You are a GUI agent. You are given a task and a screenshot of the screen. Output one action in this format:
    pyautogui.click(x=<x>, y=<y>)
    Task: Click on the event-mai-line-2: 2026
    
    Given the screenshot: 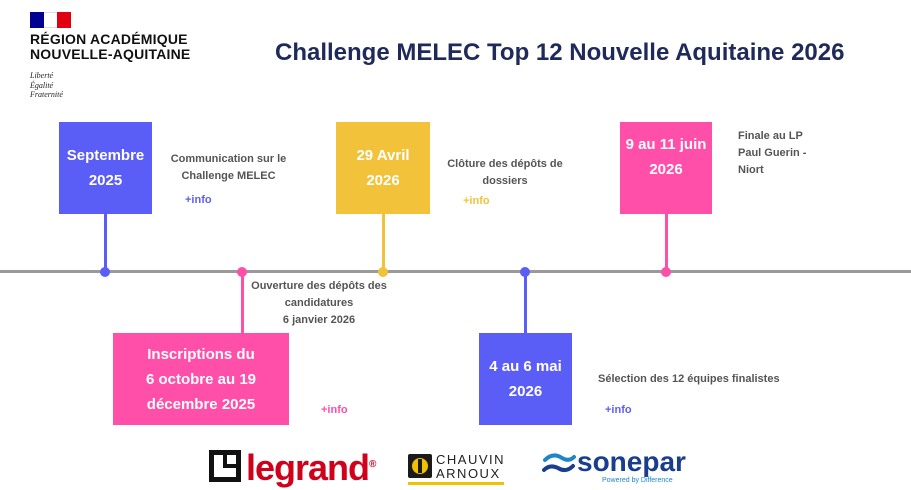 What is the action you would take?
    pyautogui.click(x=525, y=391)
    